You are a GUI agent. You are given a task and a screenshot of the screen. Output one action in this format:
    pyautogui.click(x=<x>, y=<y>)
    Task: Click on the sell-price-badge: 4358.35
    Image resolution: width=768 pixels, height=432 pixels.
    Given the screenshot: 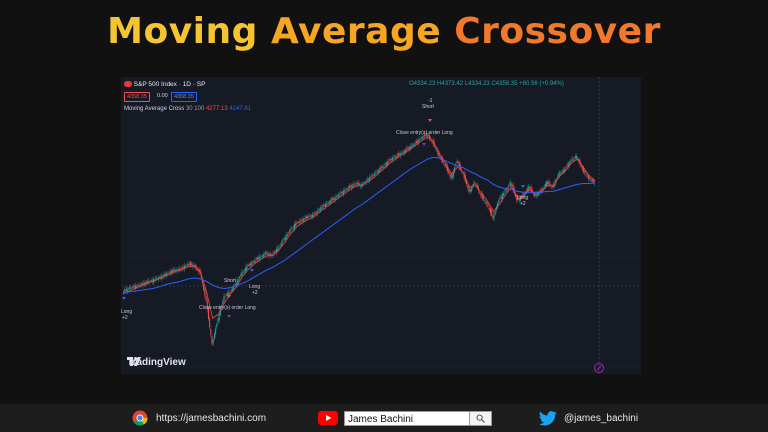 What is the action you would take?
    pyautogui.click(x=137, y=97)
    